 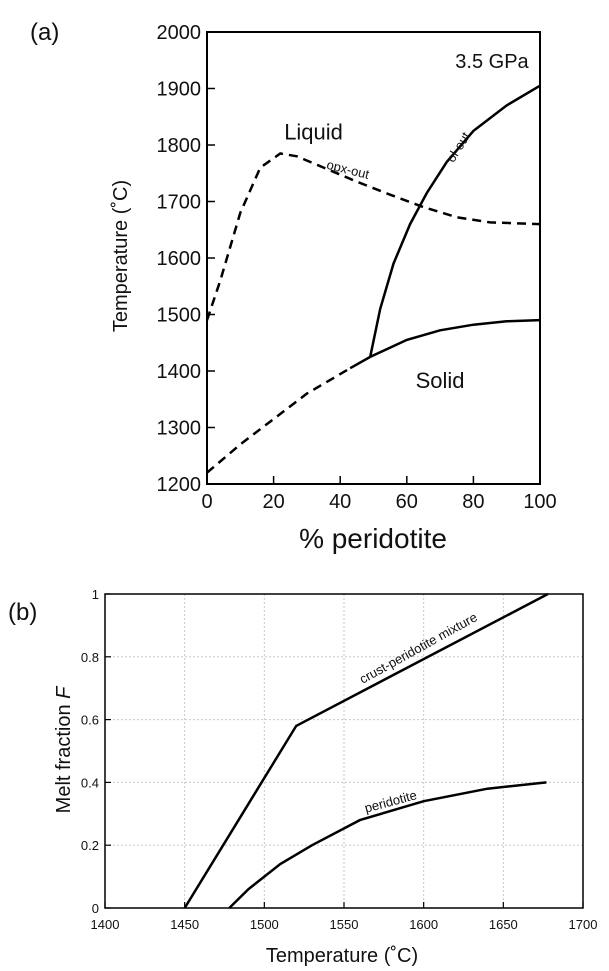 I want to click on panel-a-y-tick-label: 1500, so click(x=179, y=316).